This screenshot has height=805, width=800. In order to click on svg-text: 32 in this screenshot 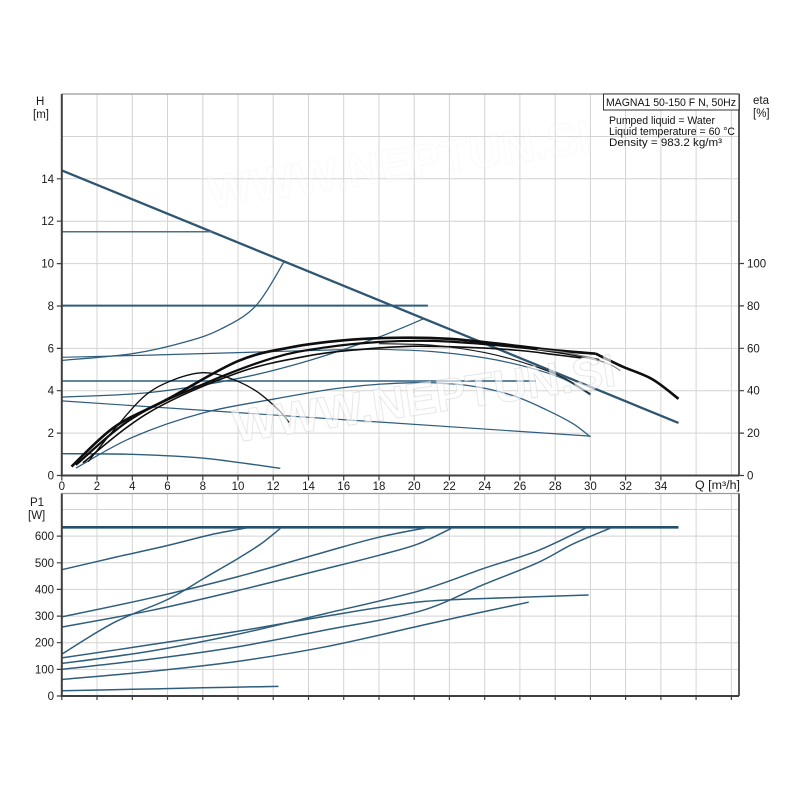, I will do `click(625, 487)`.